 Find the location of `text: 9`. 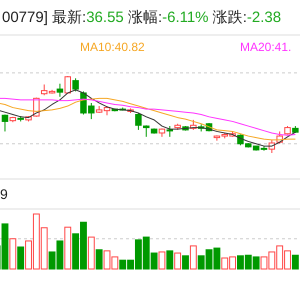

text: 9 is located at coordinates (4, 194).